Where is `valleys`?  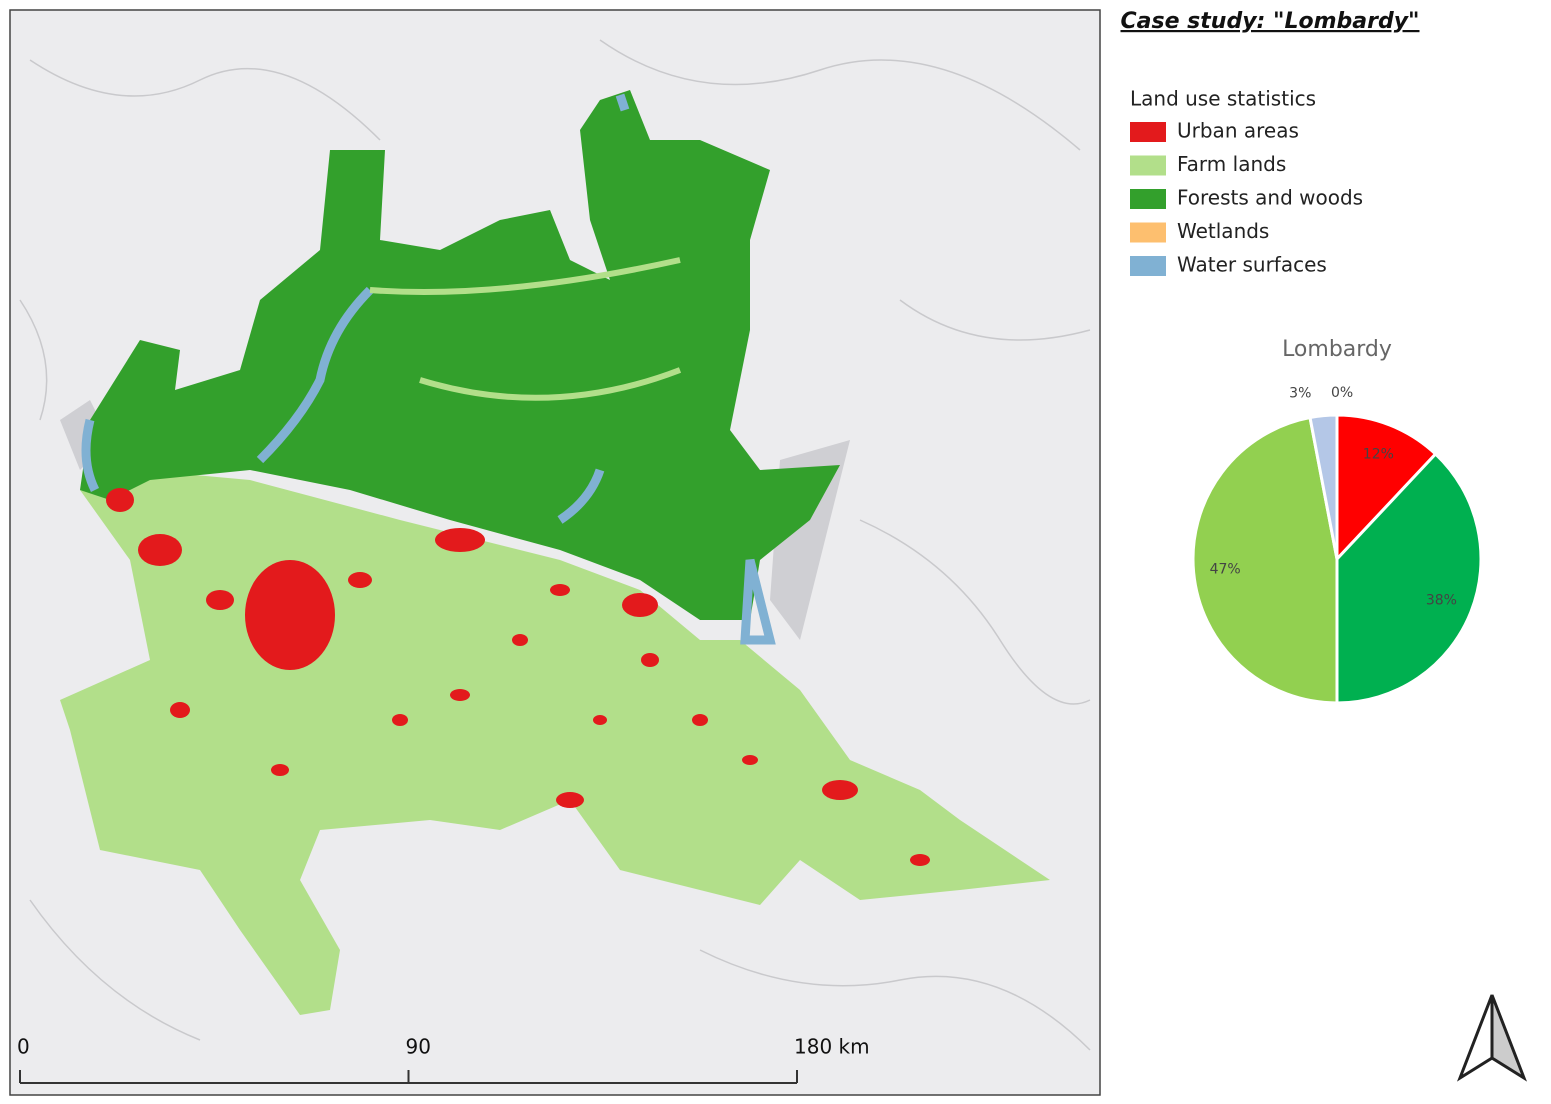
valleys is located at coordinates (525, 329).